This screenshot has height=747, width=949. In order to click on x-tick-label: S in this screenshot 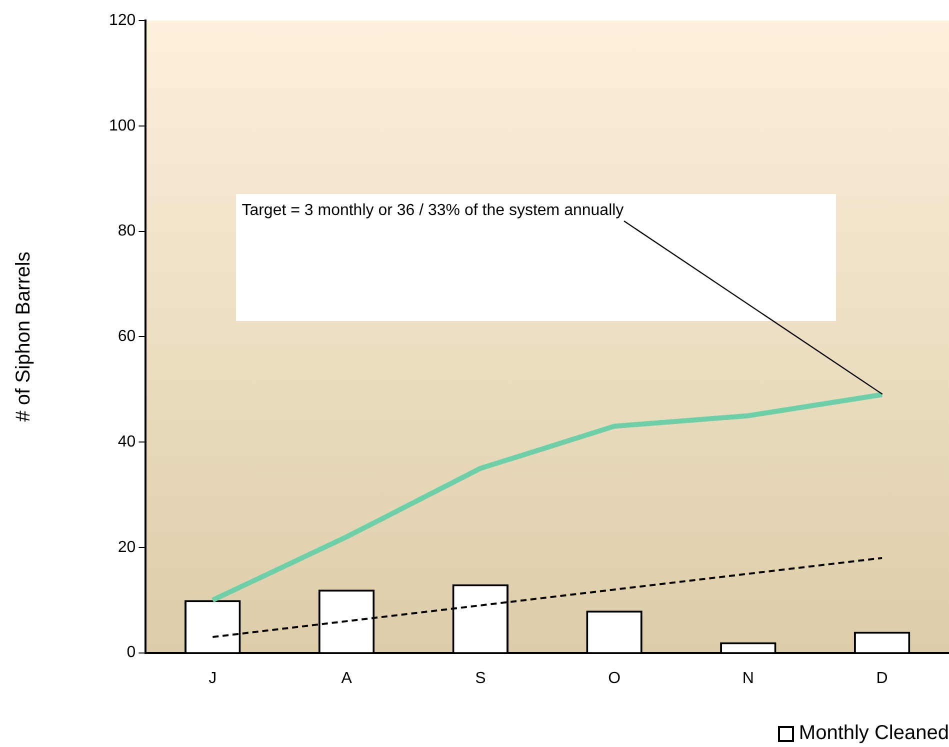, I will do `click(480, 678)`.